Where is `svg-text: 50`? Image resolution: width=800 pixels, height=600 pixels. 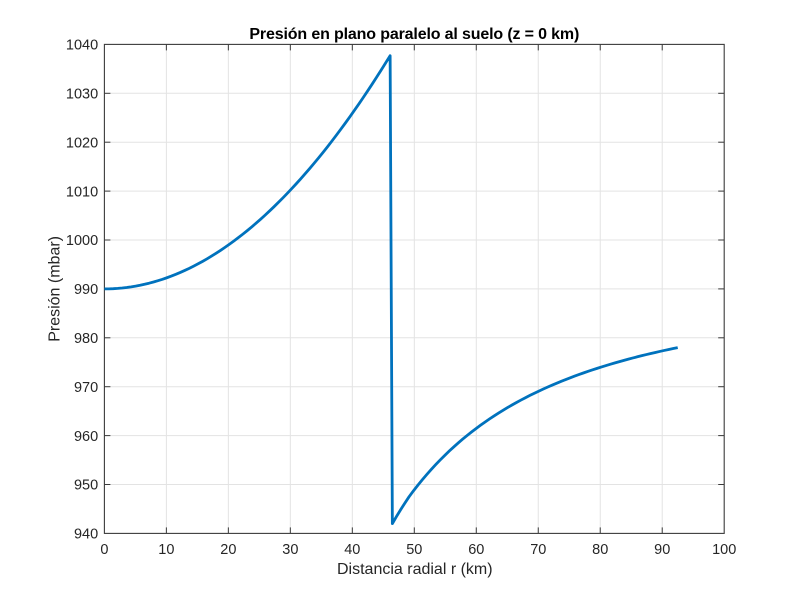 svg-text: 50 is located at coordinates (414, 550).